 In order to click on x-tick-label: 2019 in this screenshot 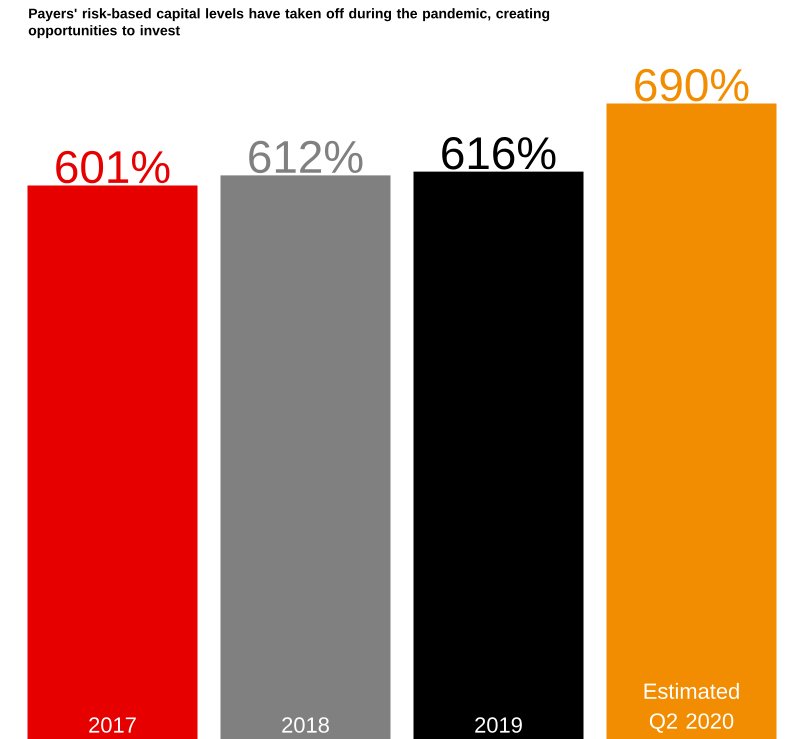, I will do `click(498, 725)`.